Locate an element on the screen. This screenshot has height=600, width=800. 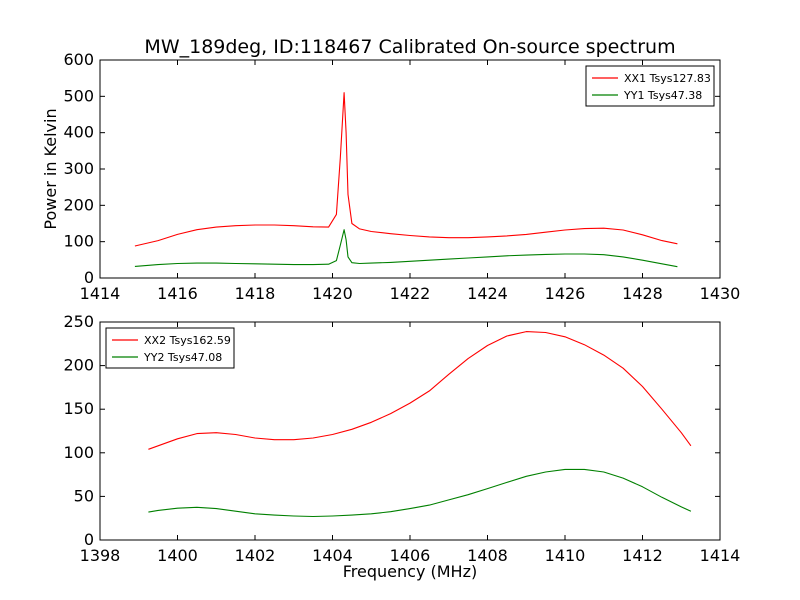
y-tick-label: 500 is located at coordinates (78, 95).